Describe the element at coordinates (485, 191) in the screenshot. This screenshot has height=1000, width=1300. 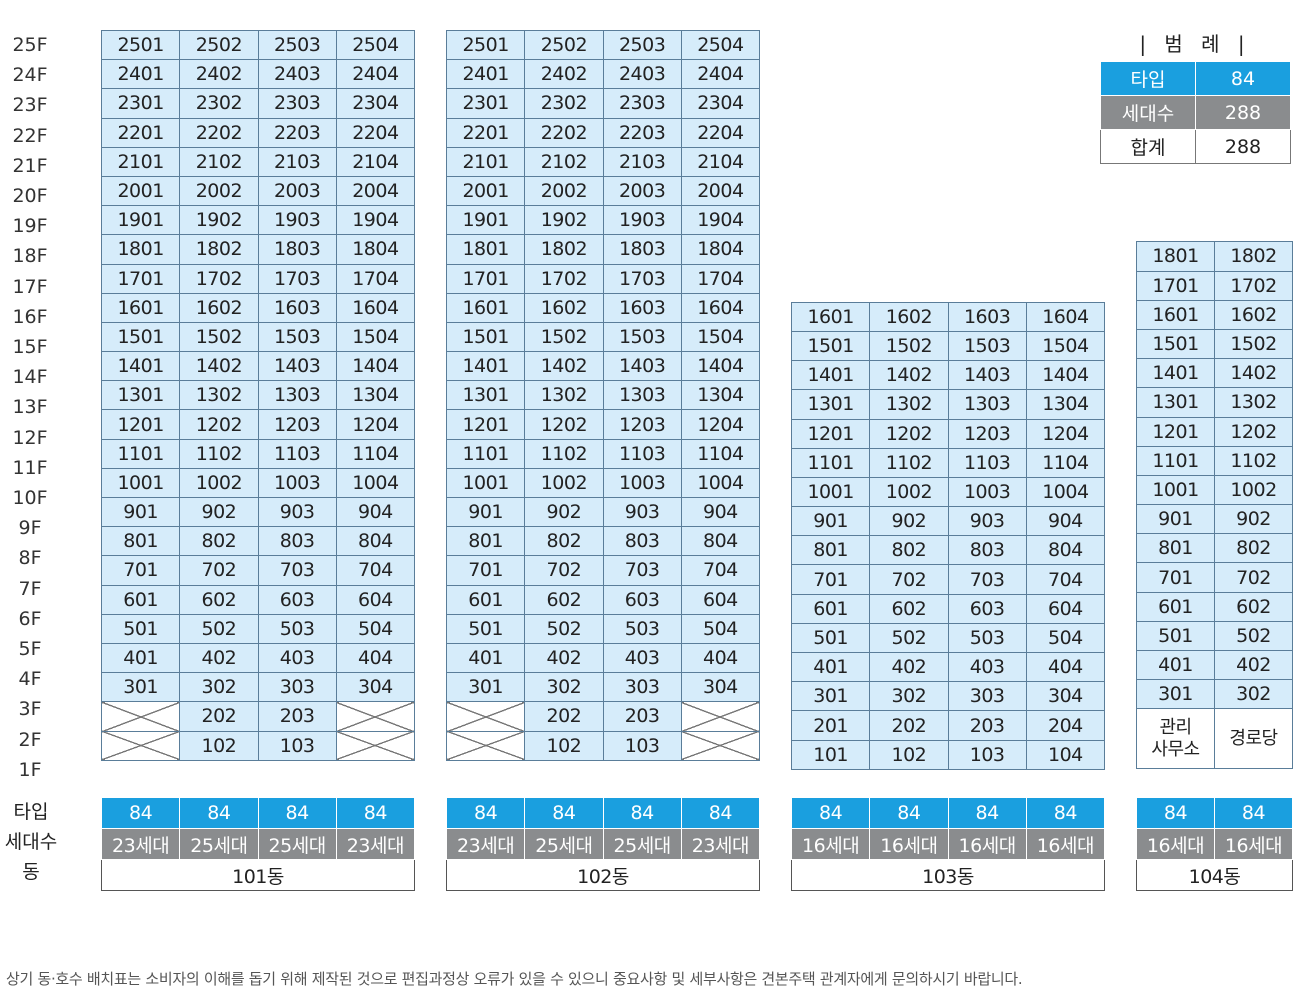
I see `unit-cell: 2001` at that location.